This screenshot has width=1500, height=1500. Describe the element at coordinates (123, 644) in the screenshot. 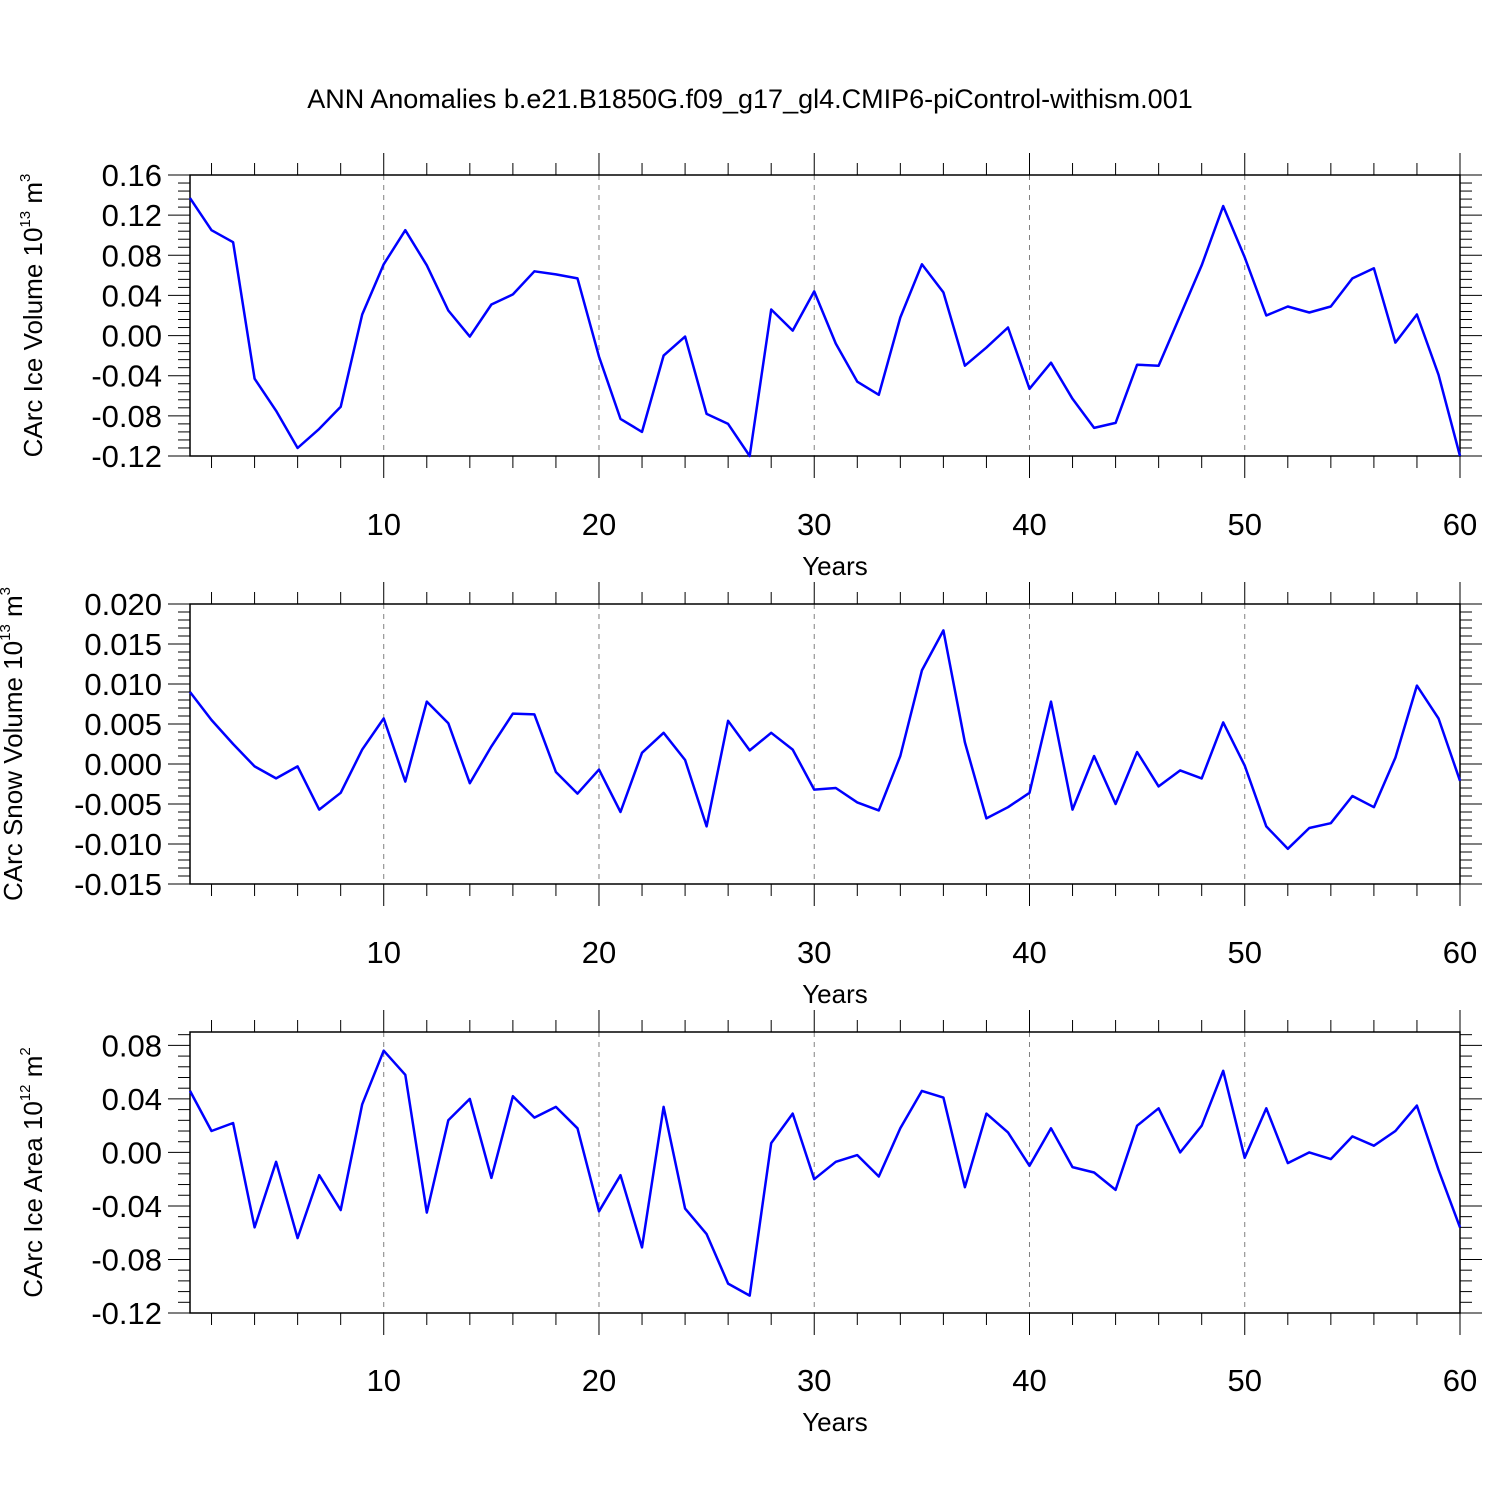

I see `y-tick-label: 0.015` at that location.